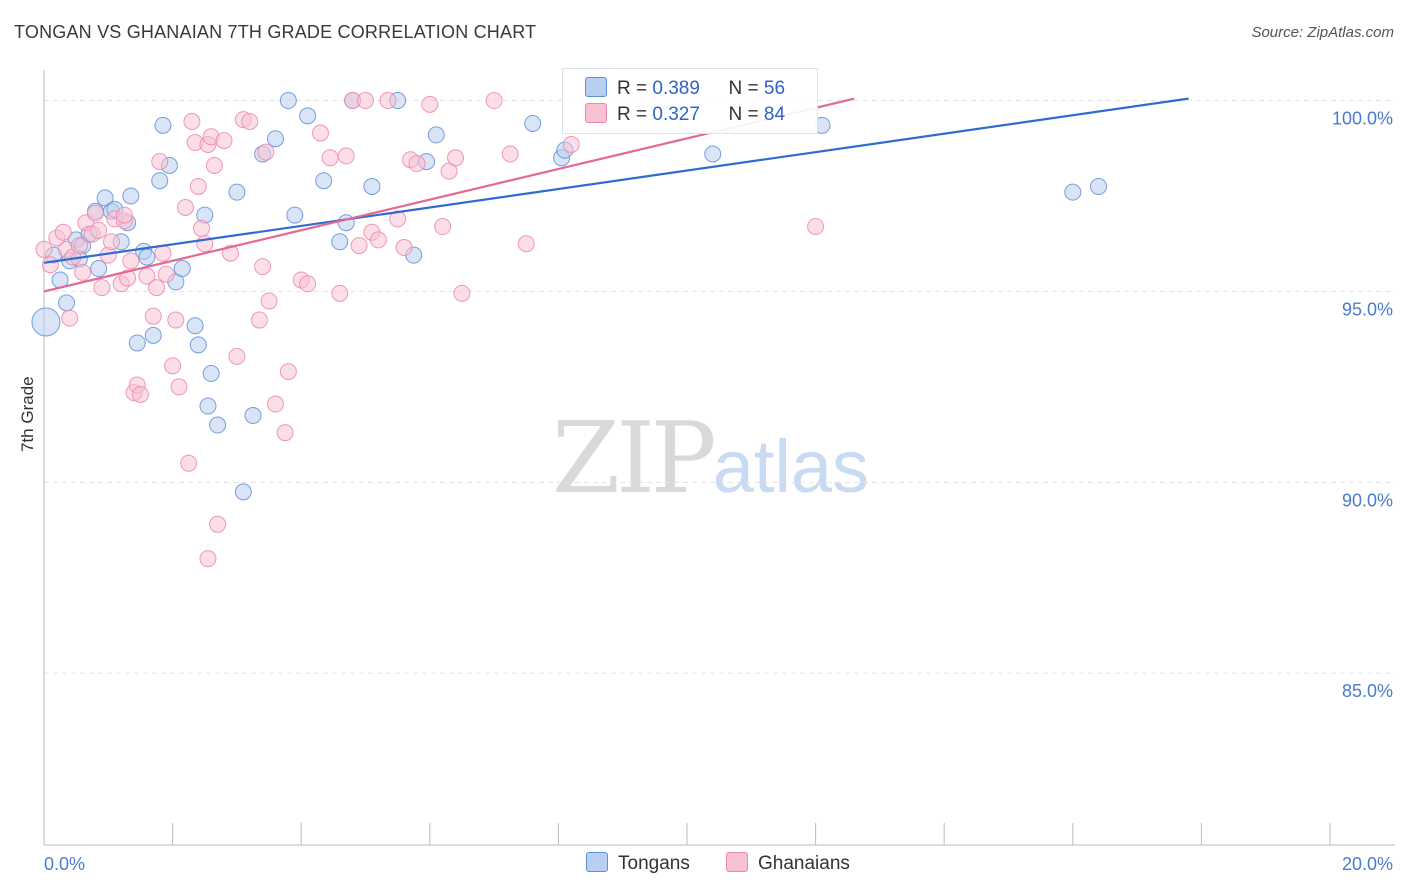 The width and height of the screenshot is (1406, 892). I want to click on ghanaians-r-value: 0.327, so click(676, 114).